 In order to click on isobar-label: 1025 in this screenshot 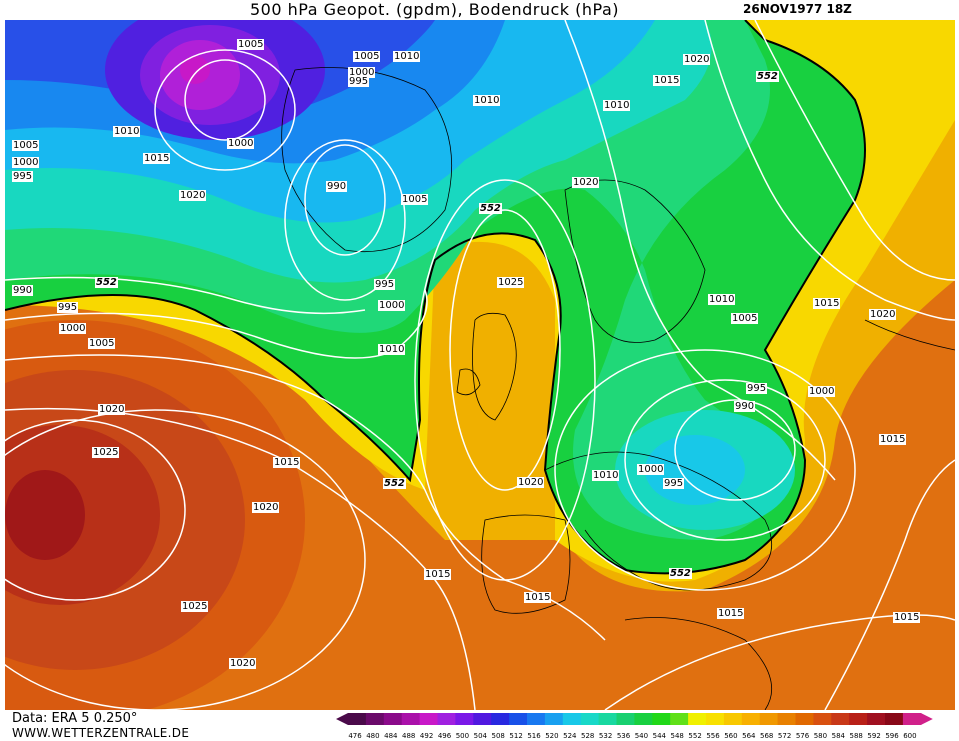, I will do `click(195, 606)`.